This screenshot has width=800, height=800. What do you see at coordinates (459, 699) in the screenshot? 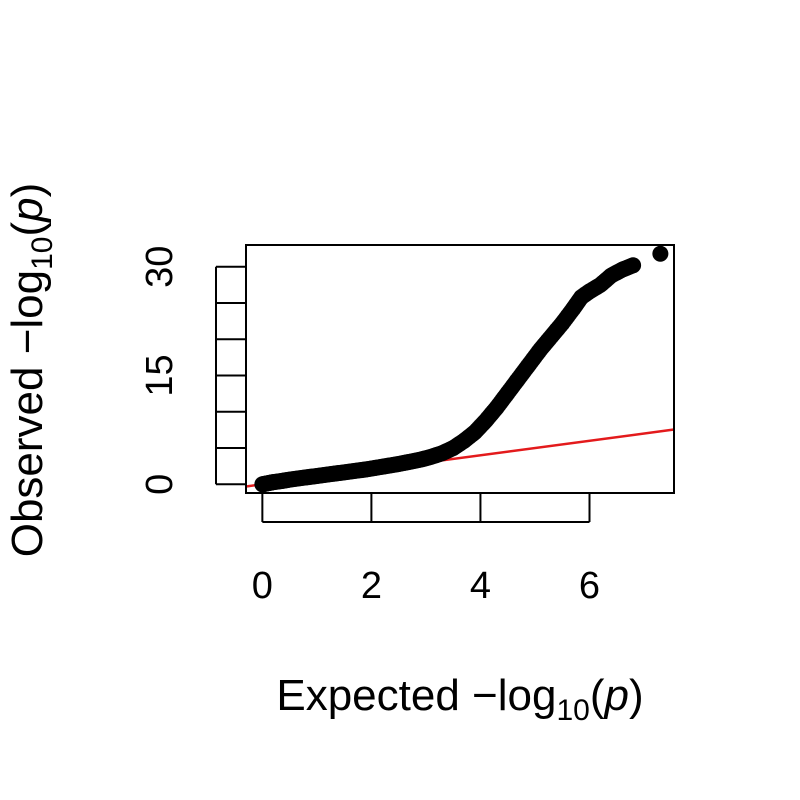
I see `x-axis-label: Expected −log10(p)` at bounding box center [459, 699].